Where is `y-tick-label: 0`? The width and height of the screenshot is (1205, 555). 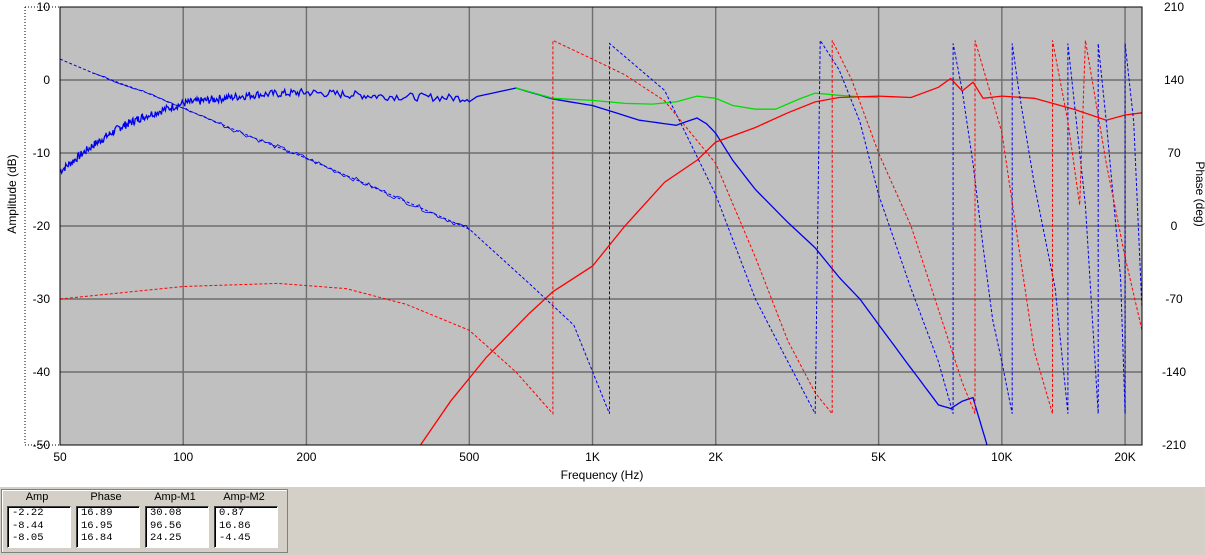 y-tick-label: 0 is located at coordinates (46, 80).